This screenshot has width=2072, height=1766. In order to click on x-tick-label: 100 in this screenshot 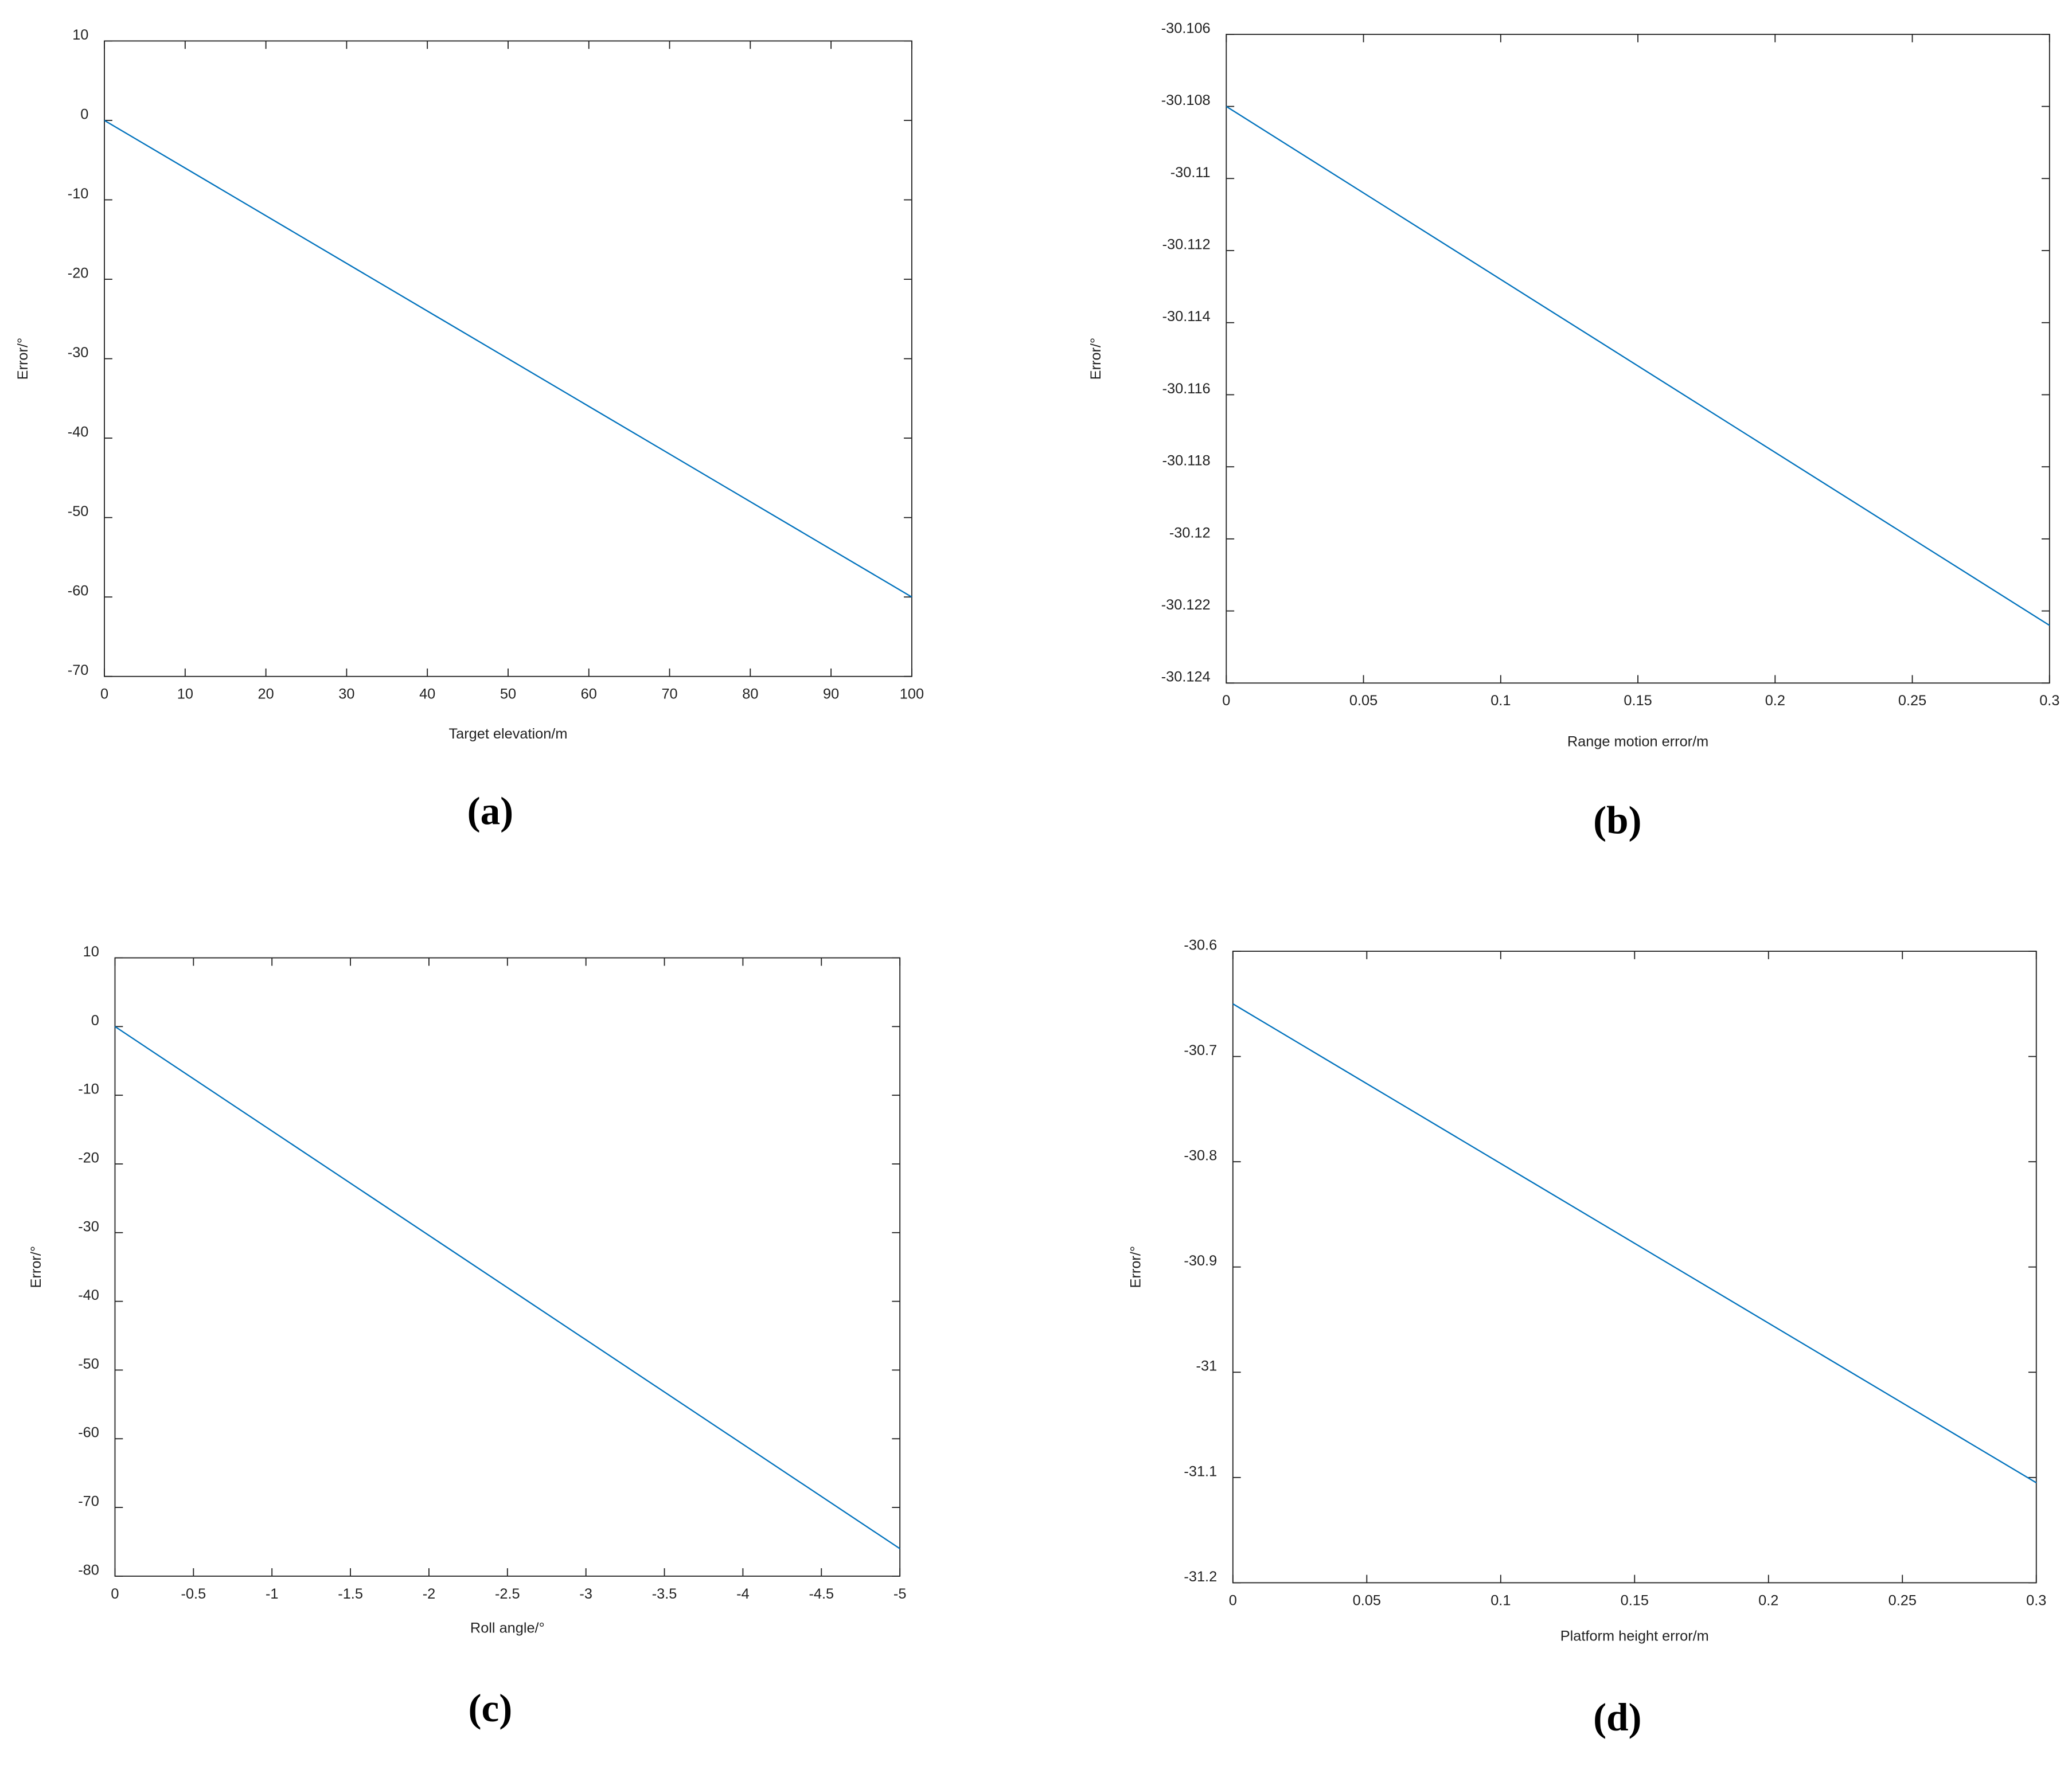, I will do `click(912, 694)`.